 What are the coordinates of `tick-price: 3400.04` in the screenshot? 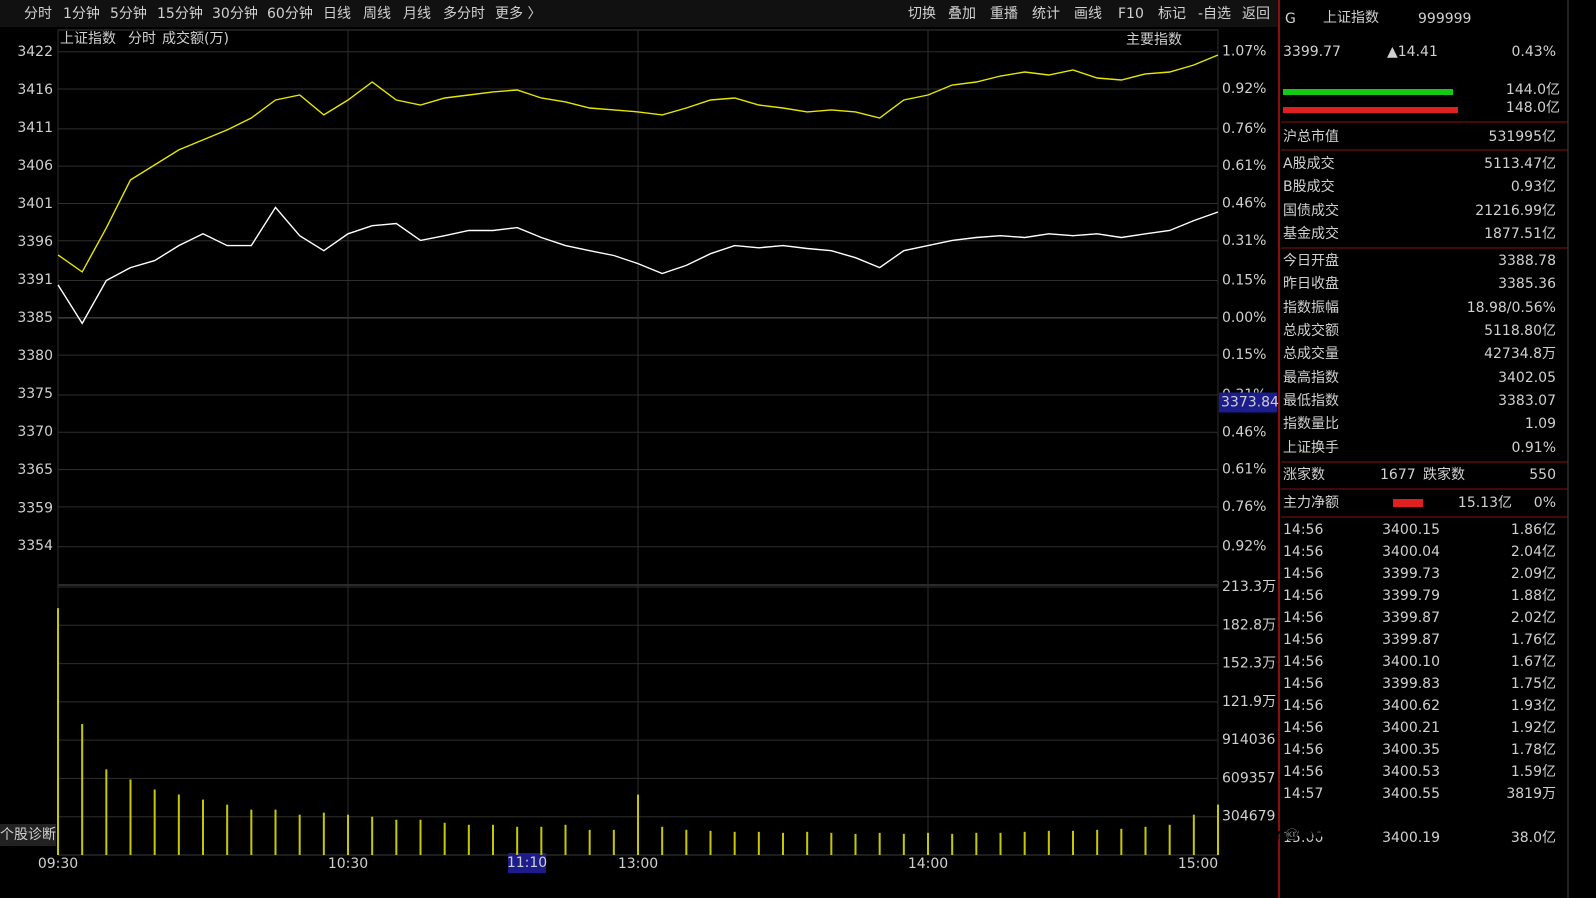 It's located at (1411, 552).